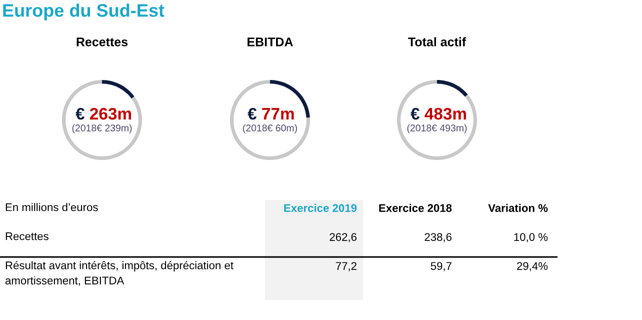 The width and height of the screenshot is (642, 320). I want to click on chart-title: EBITDA, so click(270, 42).